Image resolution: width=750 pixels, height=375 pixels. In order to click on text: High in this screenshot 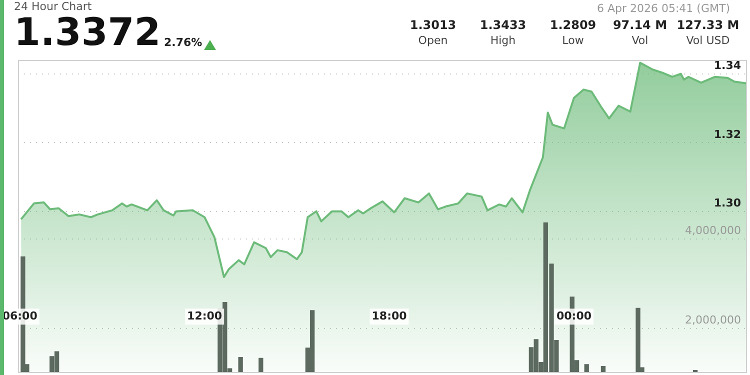, I will do `click(503, 40)`.